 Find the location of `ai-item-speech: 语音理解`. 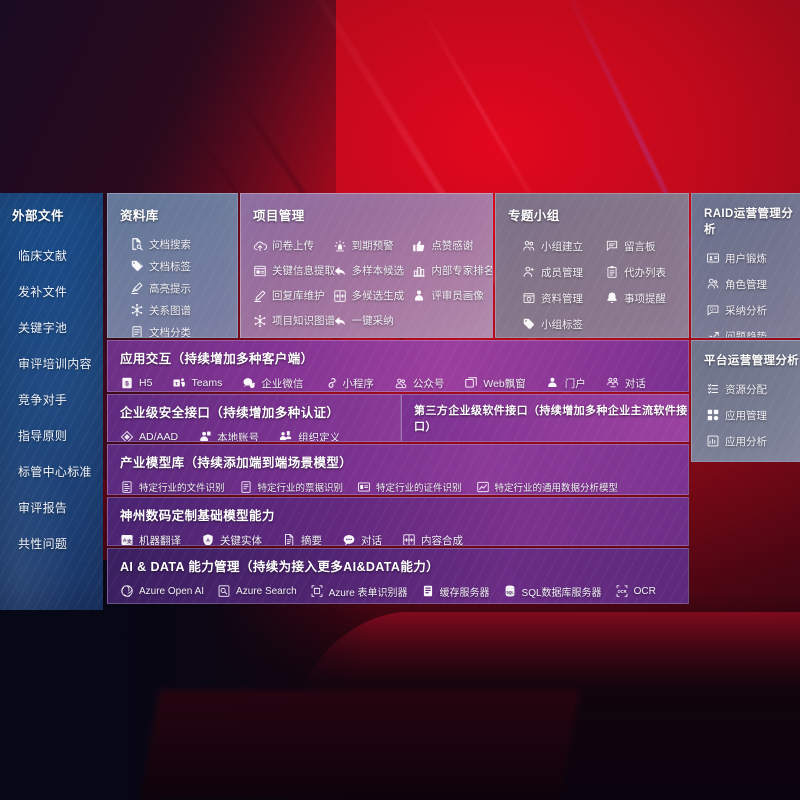

ai-item-speech: 语音理解 is located at coordinates (149, 602).